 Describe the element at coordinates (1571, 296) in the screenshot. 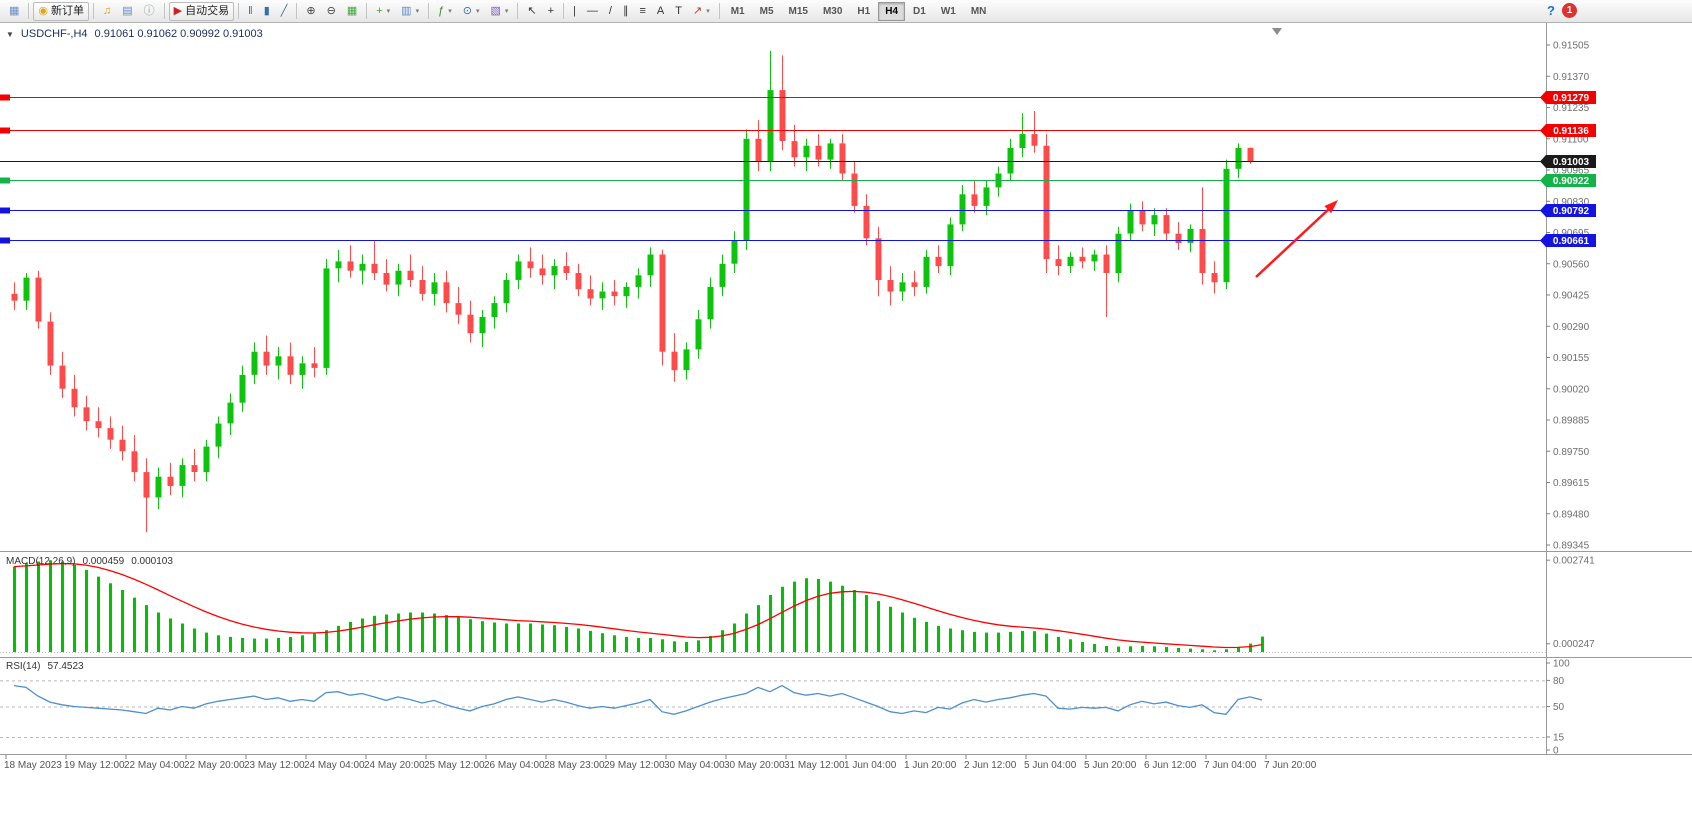

I see `price-axis-label: 0.90425` at that location.